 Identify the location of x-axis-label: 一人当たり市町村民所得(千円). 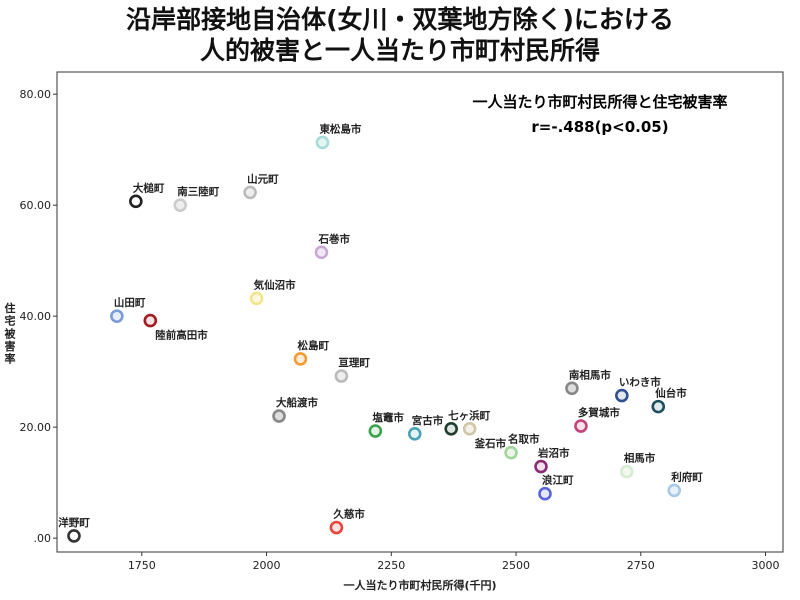
(419, 585).